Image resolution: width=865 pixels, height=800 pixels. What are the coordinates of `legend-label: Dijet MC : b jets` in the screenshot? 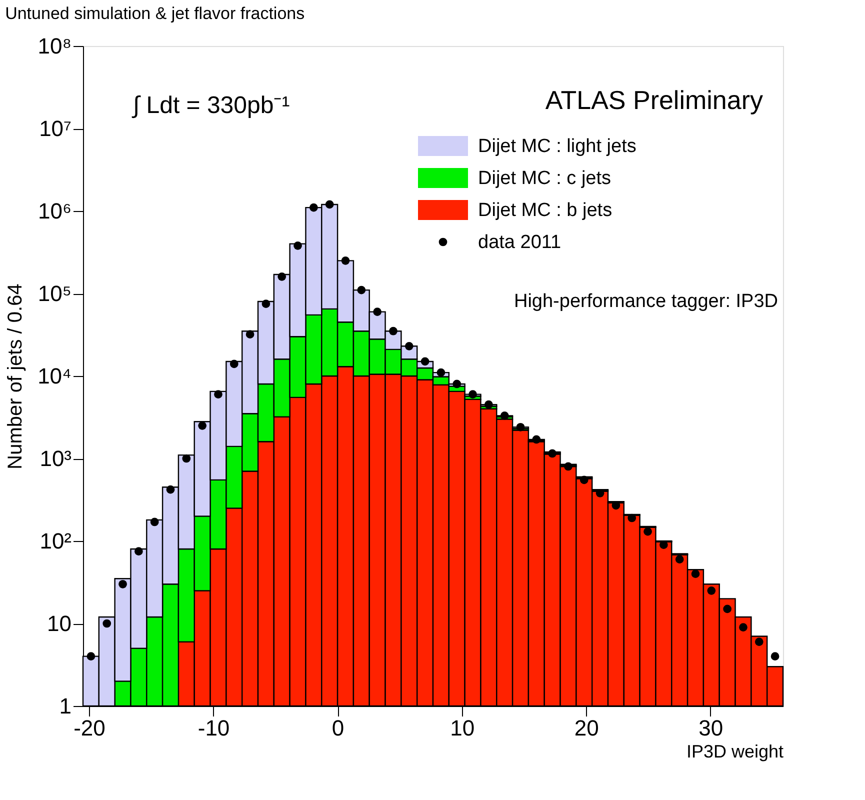 It's located at (545, 210).